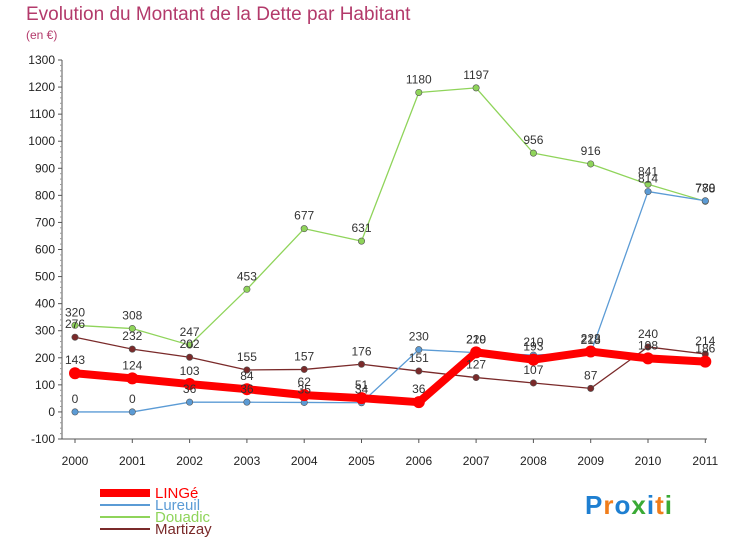  I want to click on proxiti-logo: Proxiti, so click(629, 505).